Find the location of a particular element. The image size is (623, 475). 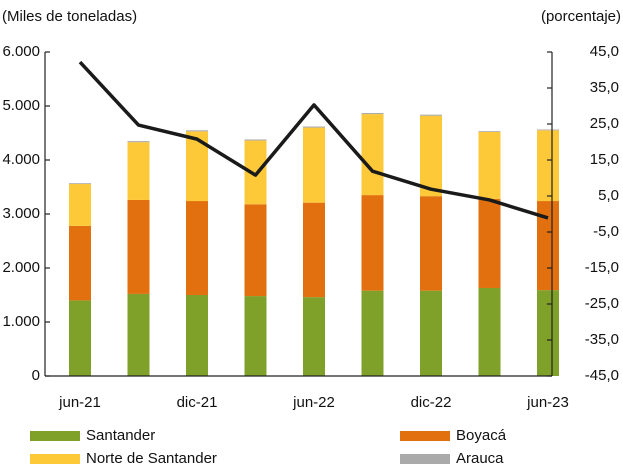

y-tick-label: 6.000 is located at coordinates (21, 51).